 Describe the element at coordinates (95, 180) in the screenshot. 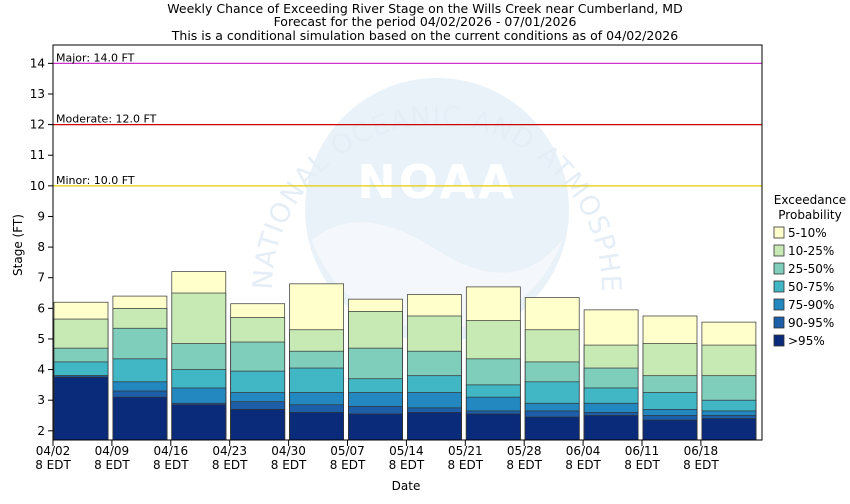

I see `threshold-label: Minor: 10.0 FT` at that location.